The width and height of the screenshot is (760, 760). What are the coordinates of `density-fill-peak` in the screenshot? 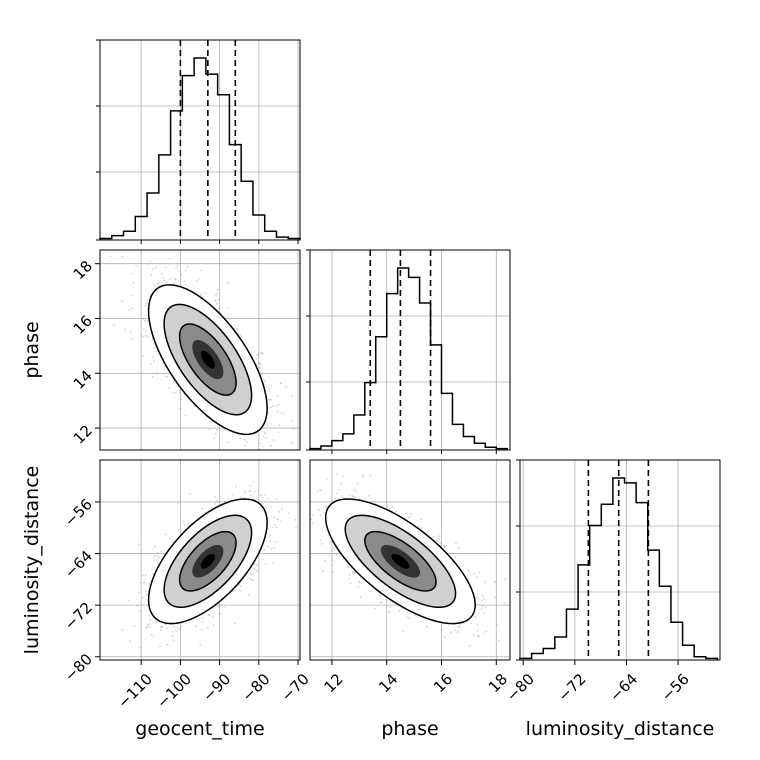 It's located at (207, 561).